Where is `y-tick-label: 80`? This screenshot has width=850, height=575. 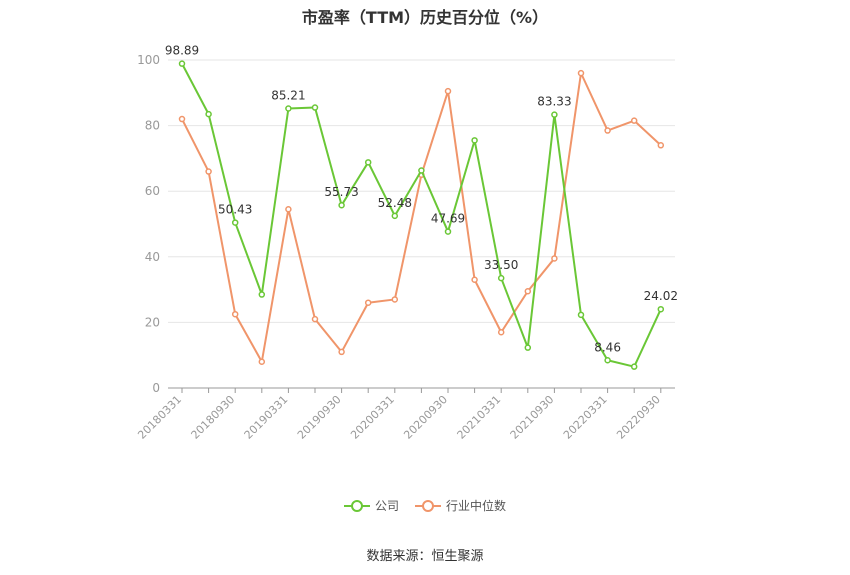
y-tick-label: 80 is located at coordinates (152, 126).